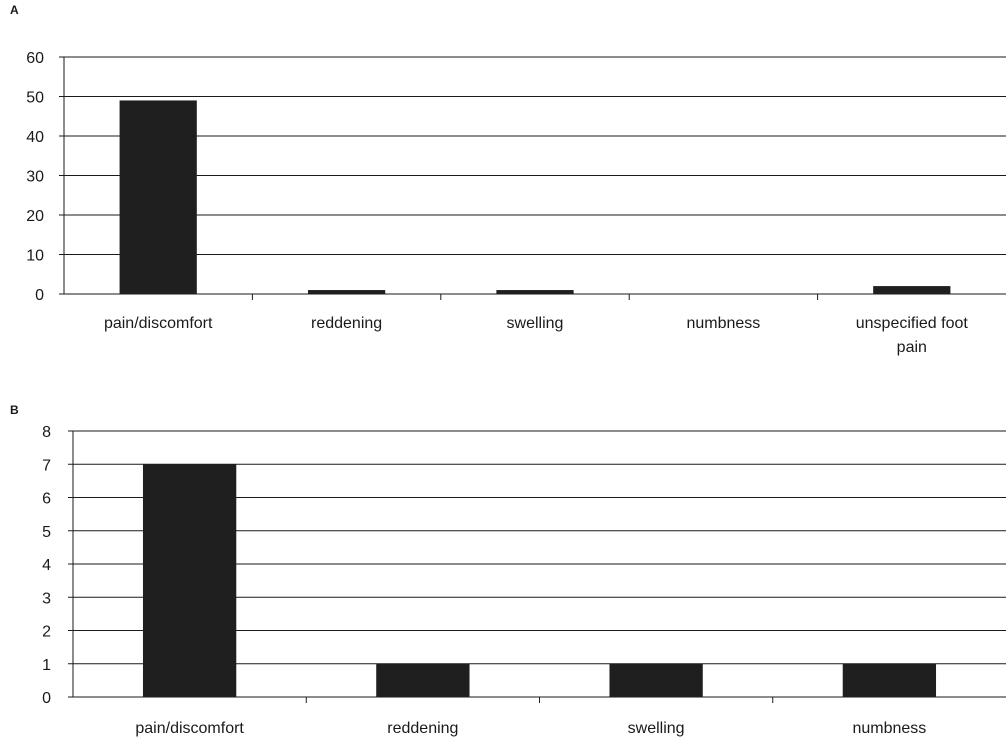 The height and width of the screenshot is (740, 1006). Describe the element at coordinates (46, 665) in the screenshot. I see `y-tick-label: 1` at that location.